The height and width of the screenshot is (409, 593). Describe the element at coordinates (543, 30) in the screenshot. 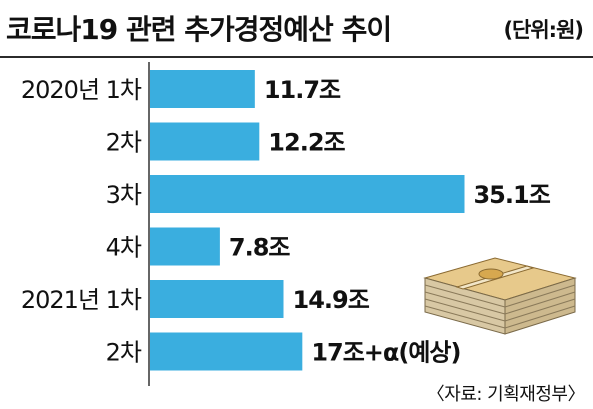

I see `unit-label: (단위:원)` at that location.